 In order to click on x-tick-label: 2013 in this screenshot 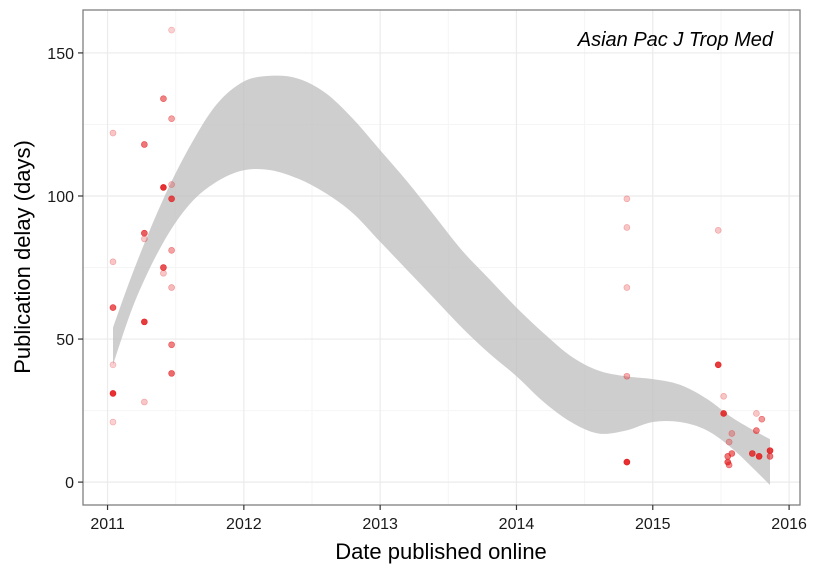, I will do `click(380, 524)`.